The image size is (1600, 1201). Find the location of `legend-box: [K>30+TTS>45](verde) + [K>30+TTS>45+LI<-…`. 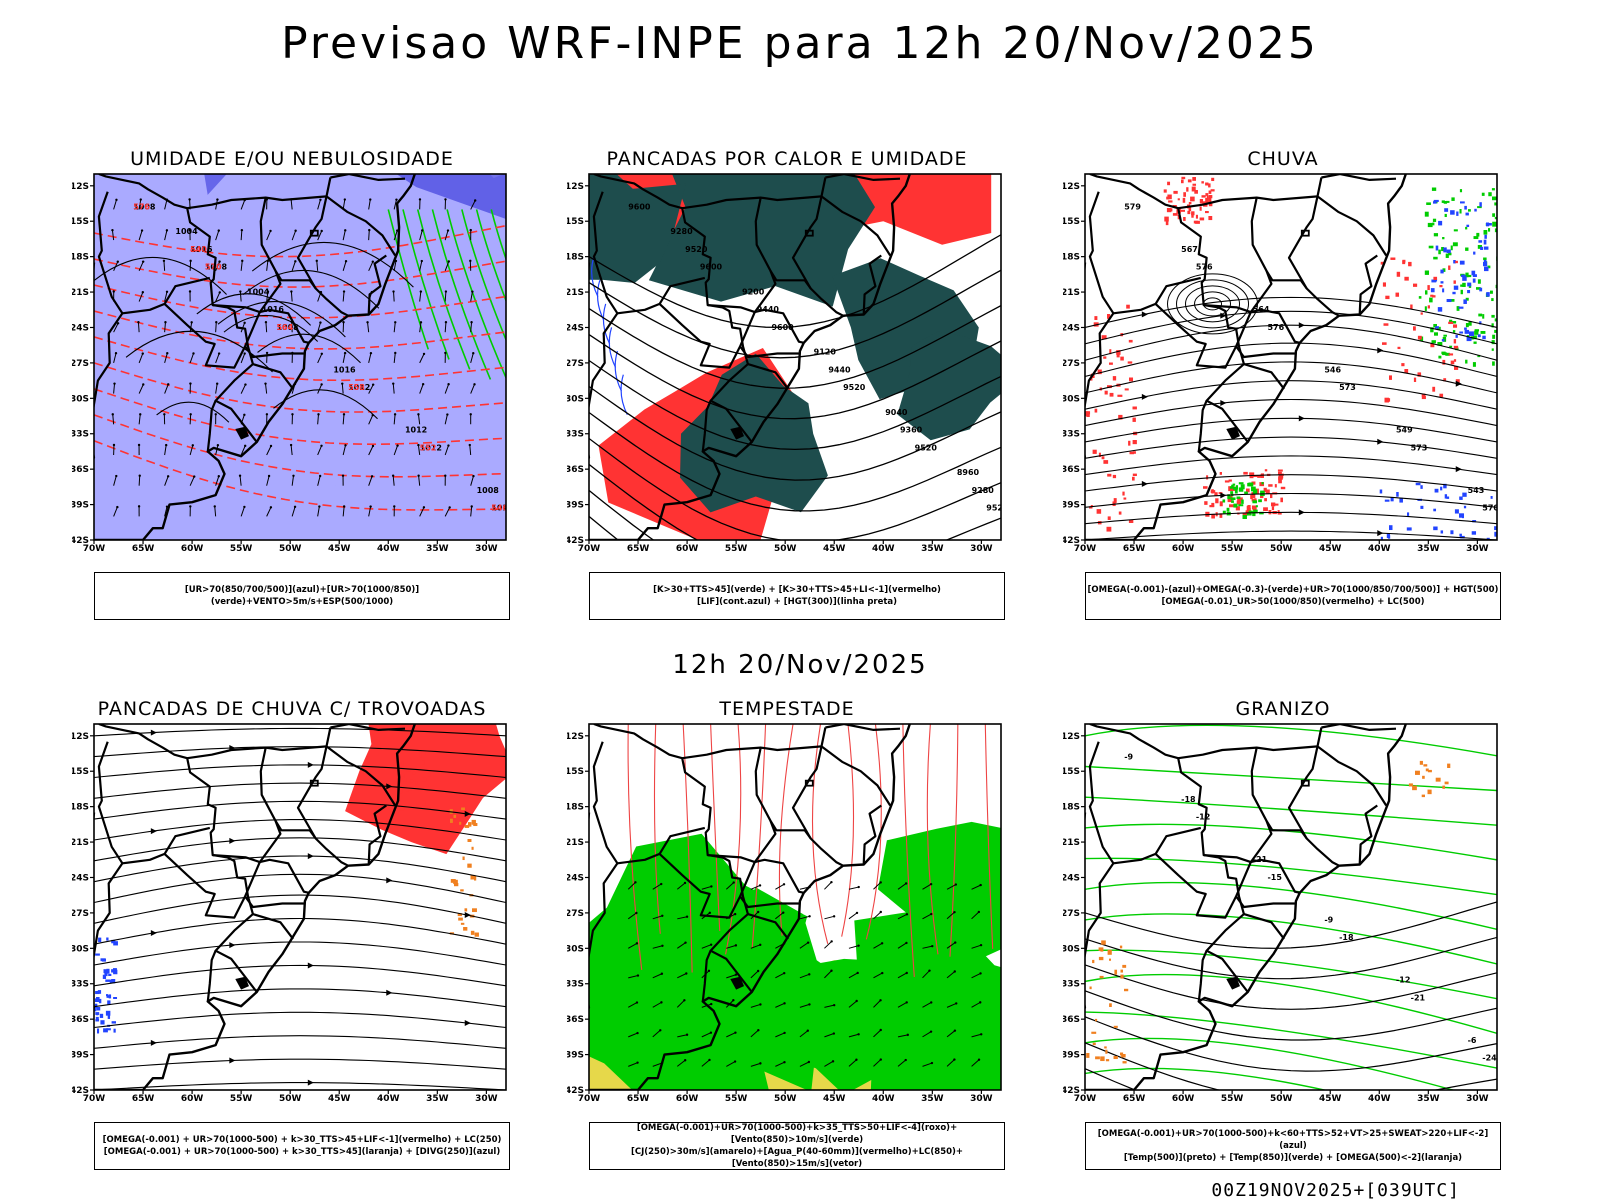

legend-box: [K>30+TTS>45](verde) + [K>30+TTS>45+LI<-… is located at coordinates (797, 596).